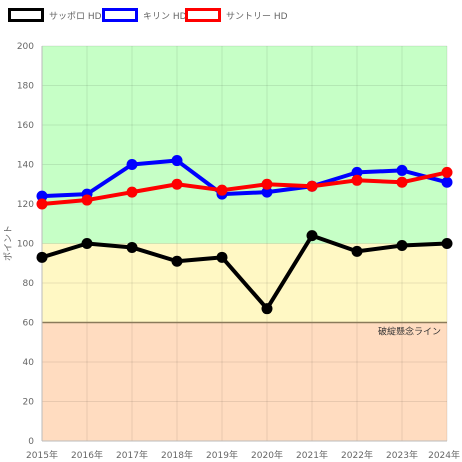 This screenshot has height=462, width=462. What do you see at coordinates (87, 455) in the screenshot?
I see `x-tick-label: 2016年` at bounding box center [87, 455].